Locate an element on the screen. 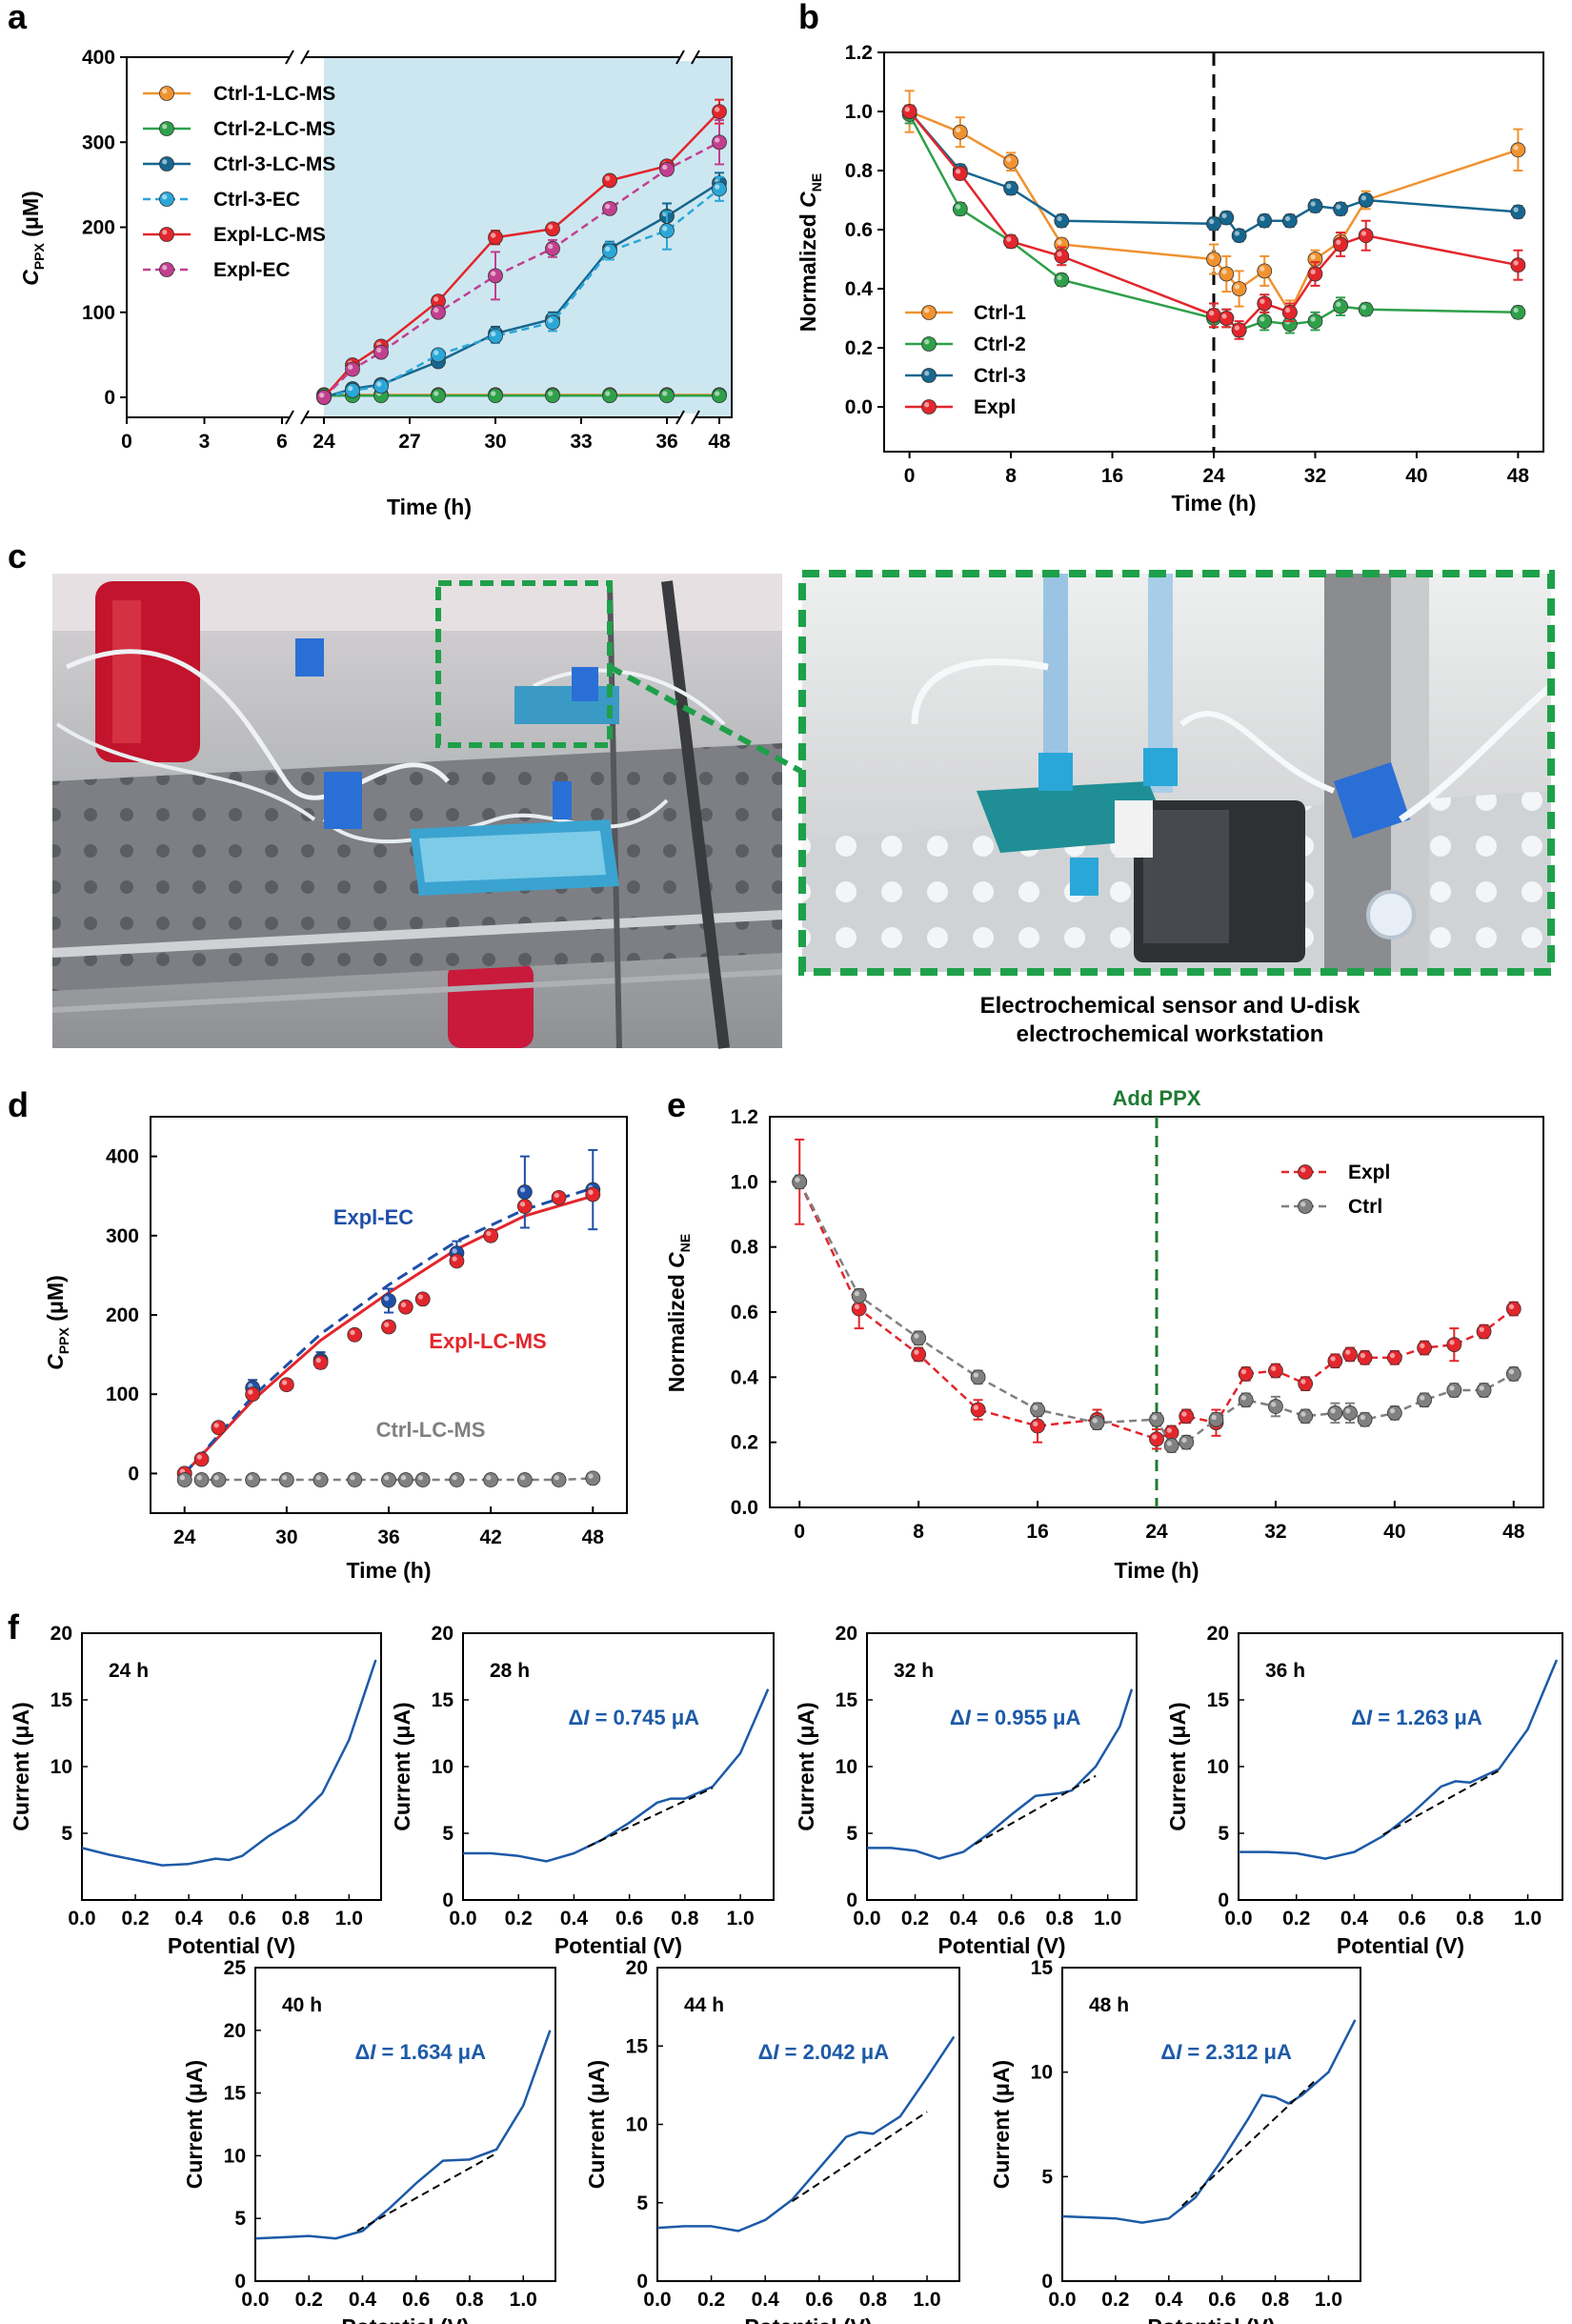  legend-marker-Ctrl-3-EC-shine is located at coordinates (165, 197).